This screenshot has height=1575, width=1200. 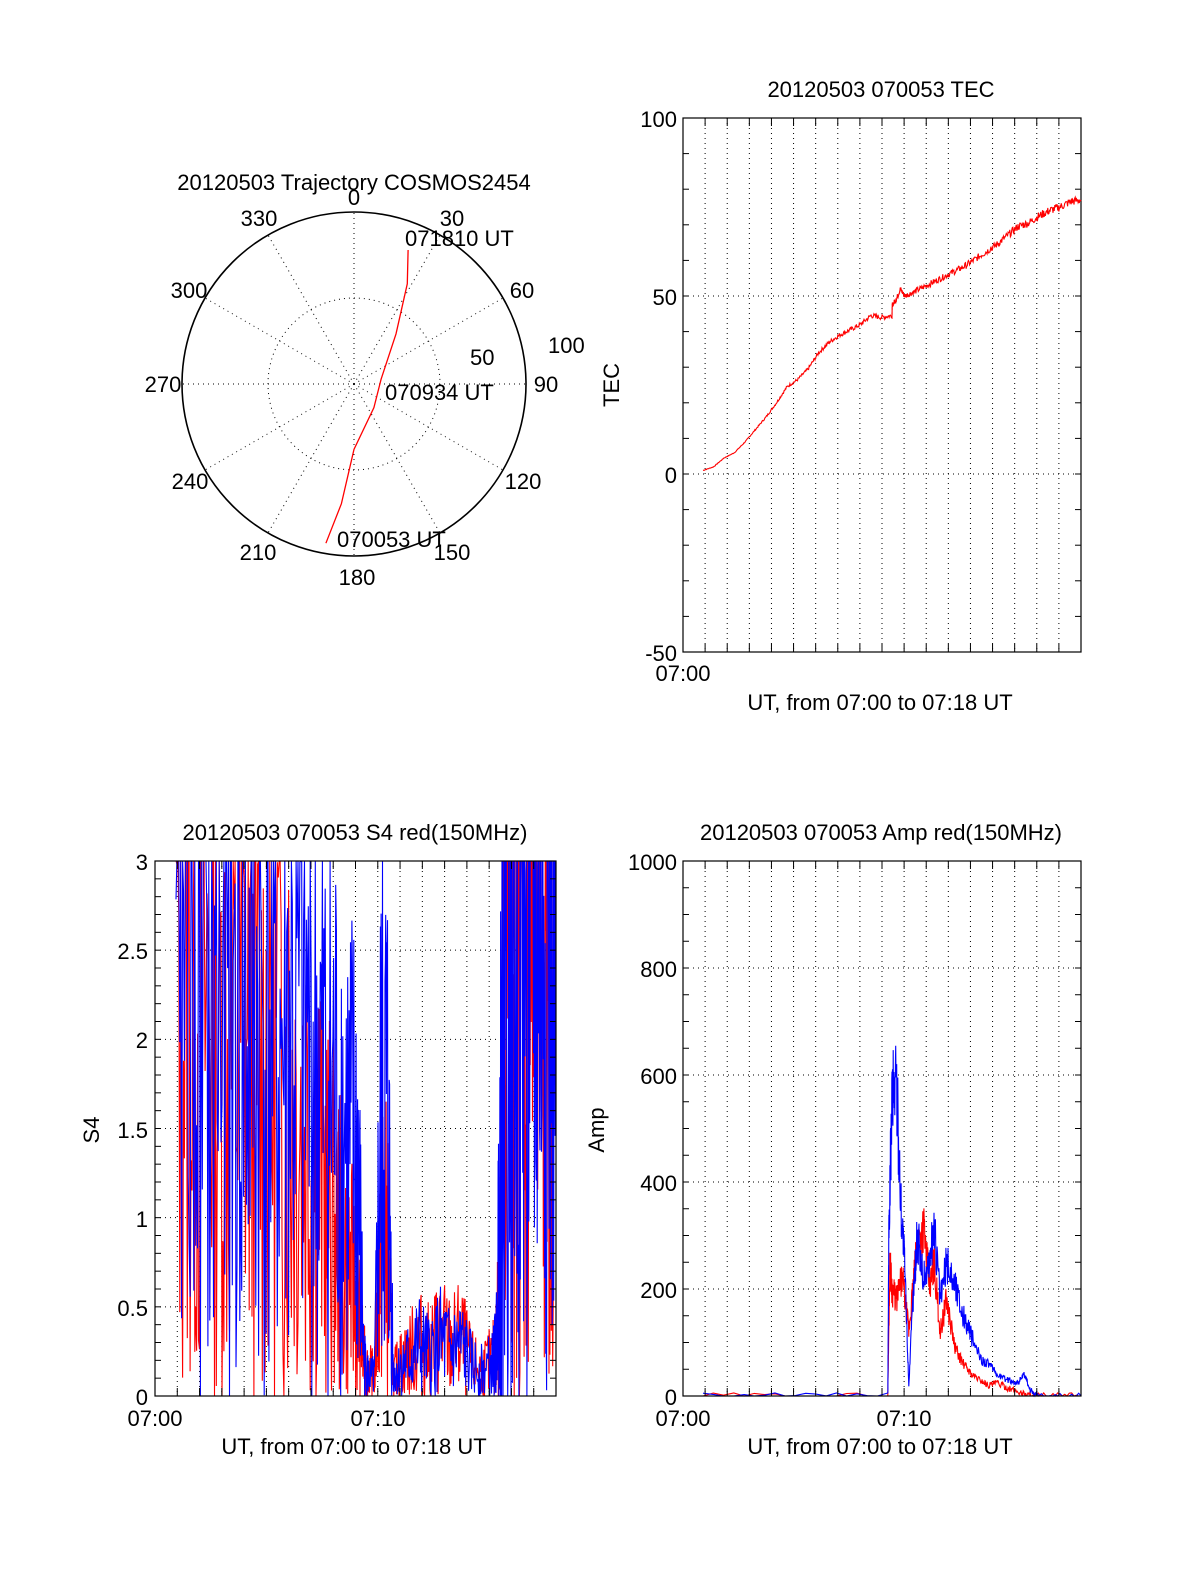 I want to click on amp-grid, so click(x=882, y=1128).